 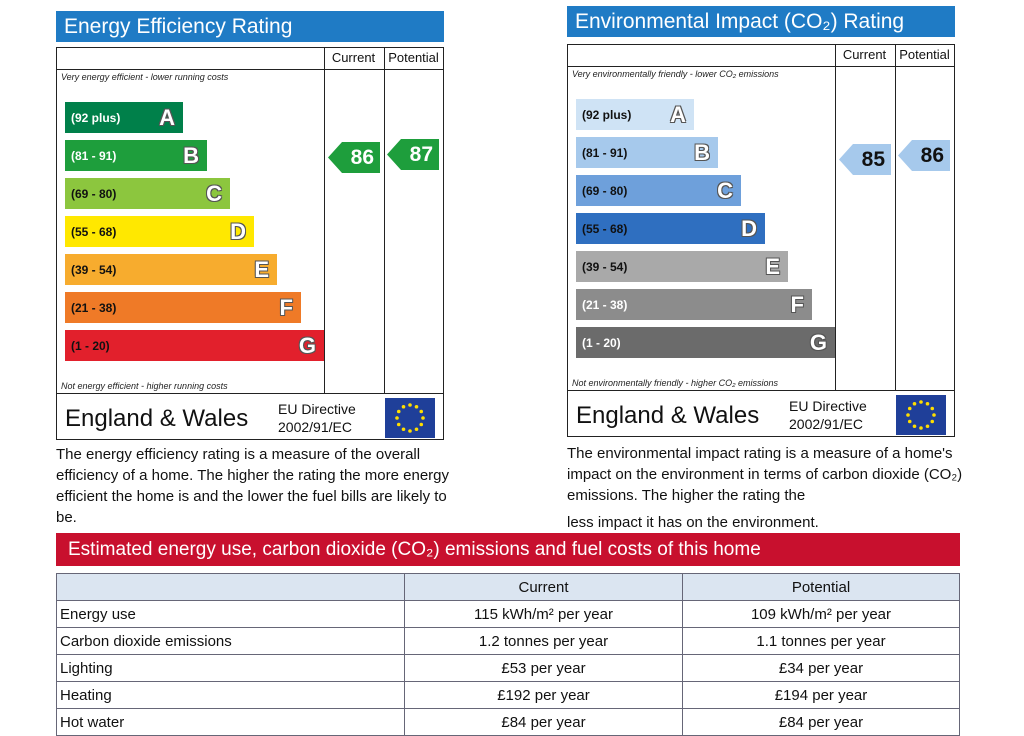 I want to click on energy-region: England & Wales, so click(x=157, y=418).